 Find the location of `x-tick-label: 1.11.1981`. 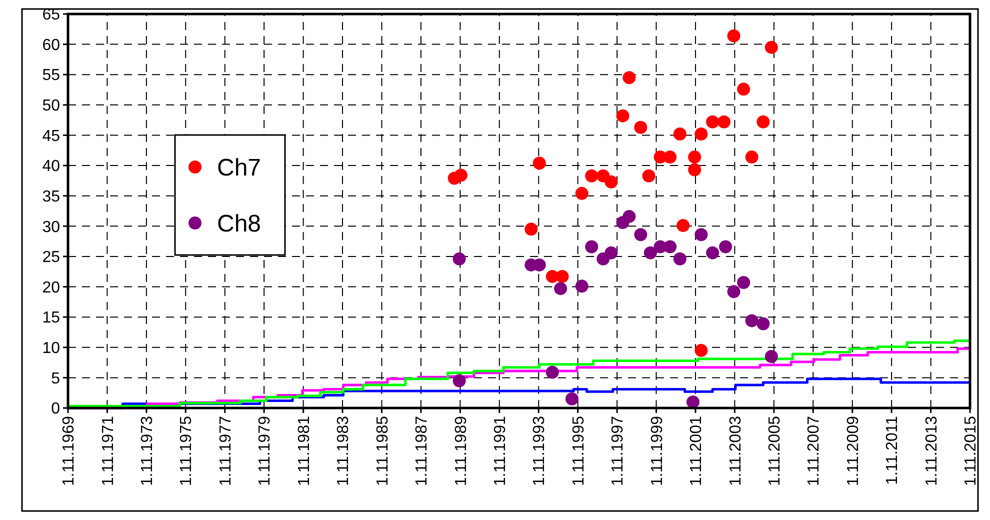

x-tick-label: 1.11.1981 is located at coordinates (304, 451).